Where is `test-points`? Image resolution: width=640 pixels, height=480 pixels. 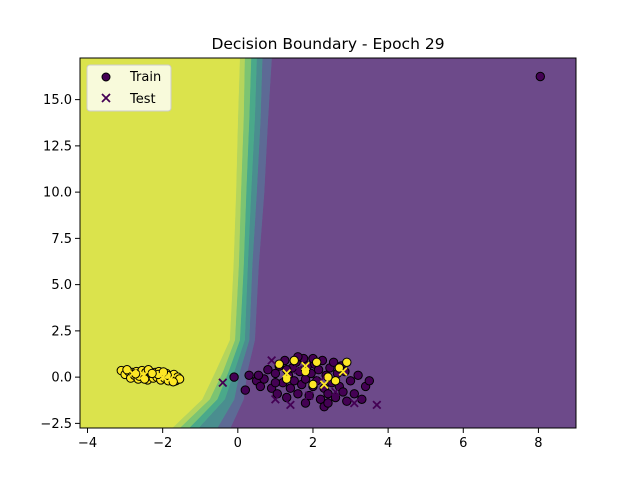
test-points is located at coordinates (255, 383).